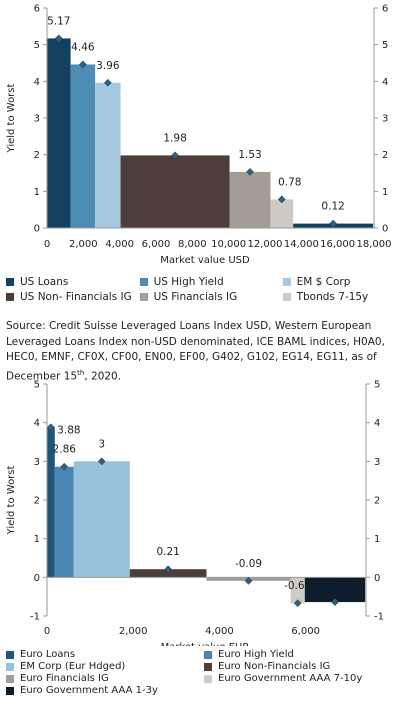  I want to click on legend-label: US Financials IG, so click(195, 297).